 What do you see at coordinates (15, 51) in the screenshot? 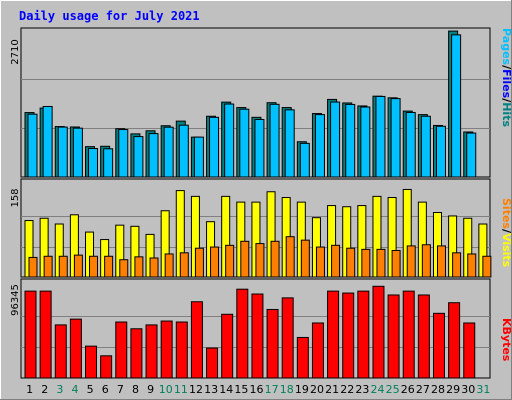
I see `y-max-label-hits: 2710` at bounding box center [15, 51].